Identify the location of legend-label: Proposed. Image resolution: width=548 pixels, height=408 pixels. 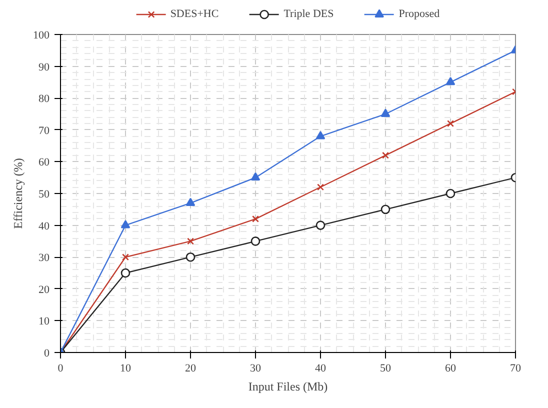
(419, 14).